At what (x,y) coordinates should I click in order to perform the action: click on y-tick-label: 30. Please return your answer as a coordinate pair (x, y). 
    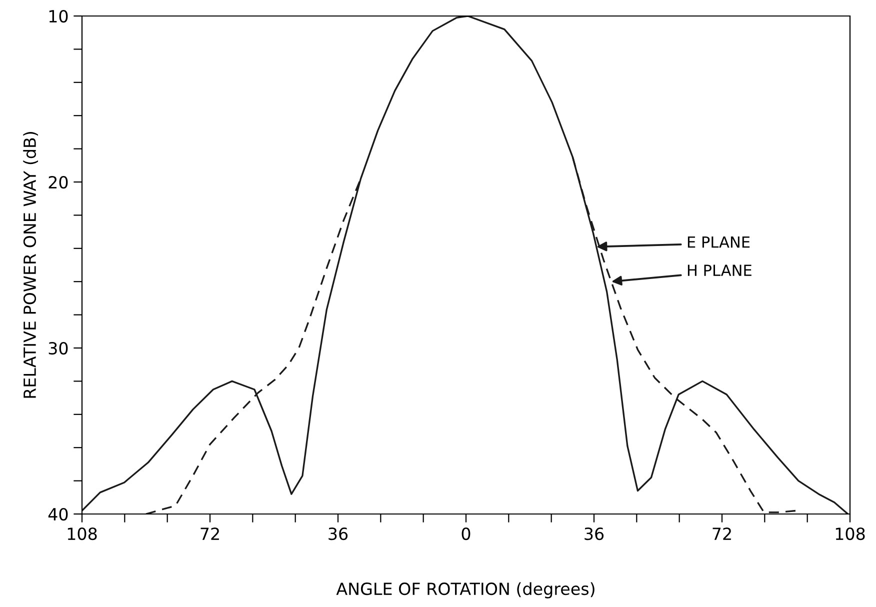
    Looking at the image, I should click on (58, 348).